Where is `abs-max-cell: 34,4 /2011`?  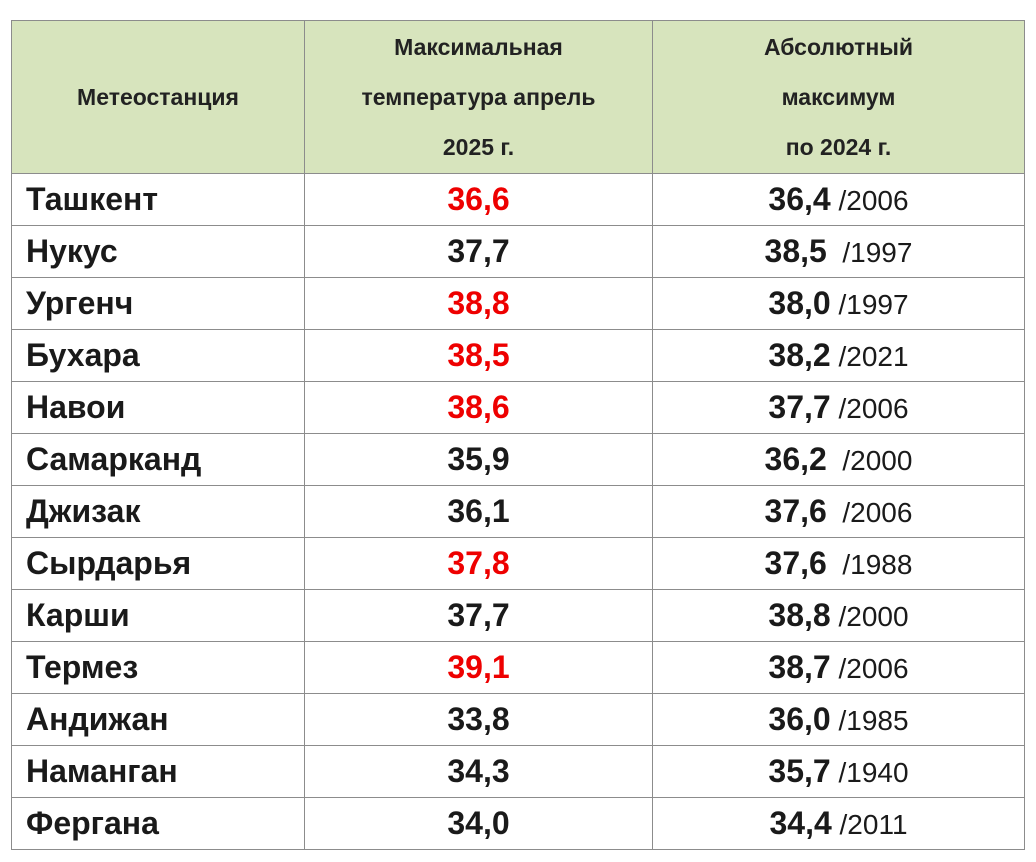 abs-max-cell: 34,4 /2011 is located at coordinates (838, 823).